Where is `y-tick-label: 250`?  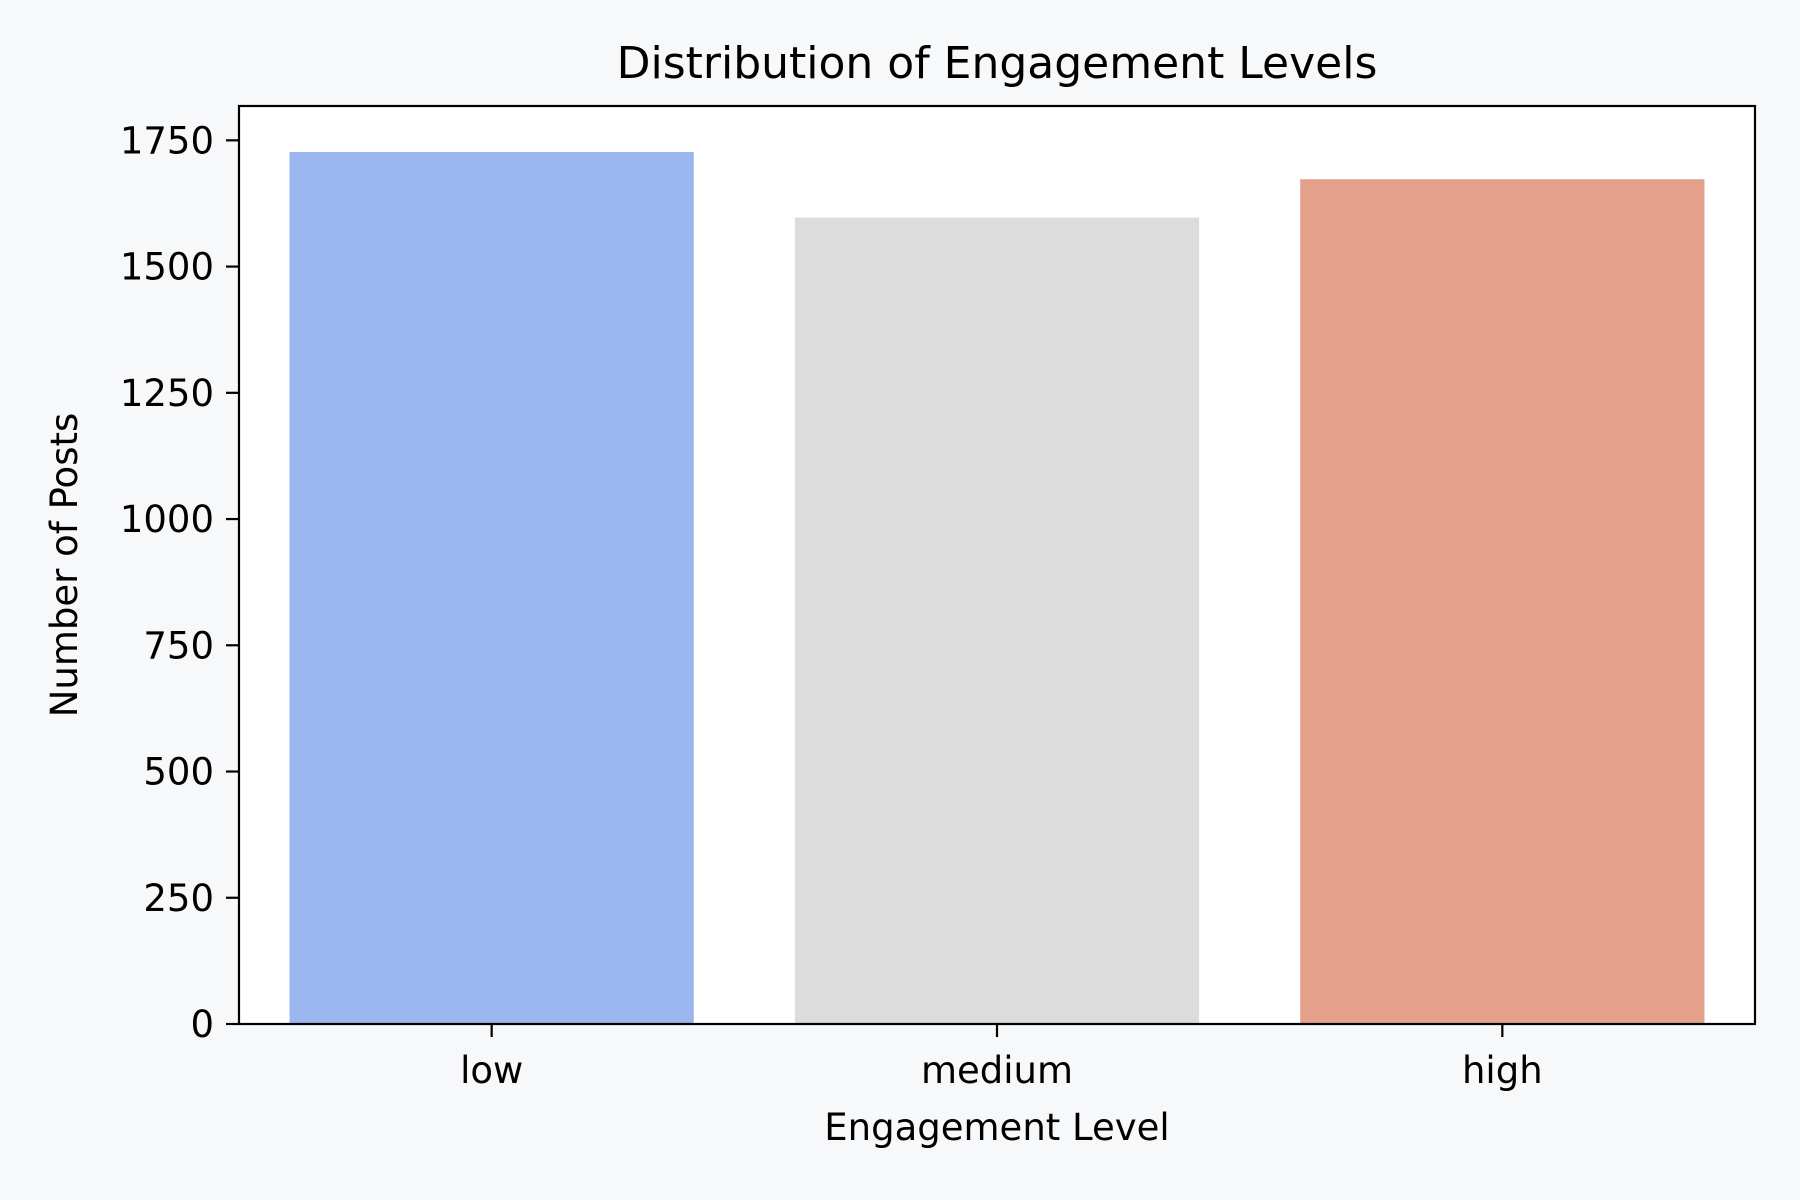 y-tick-label: 250 is located at coordinates (178, 898).